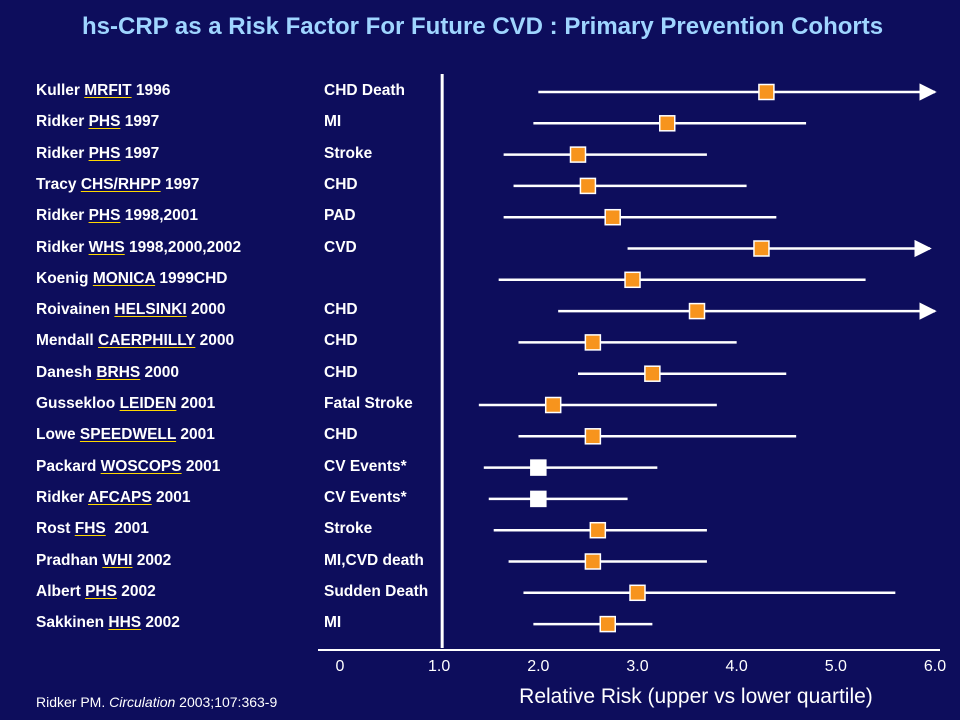  What do you see at coordinates (73, 702) in the screenshot?
I see `citation-author: Ridker PM.` at bounding box center [73, 702].